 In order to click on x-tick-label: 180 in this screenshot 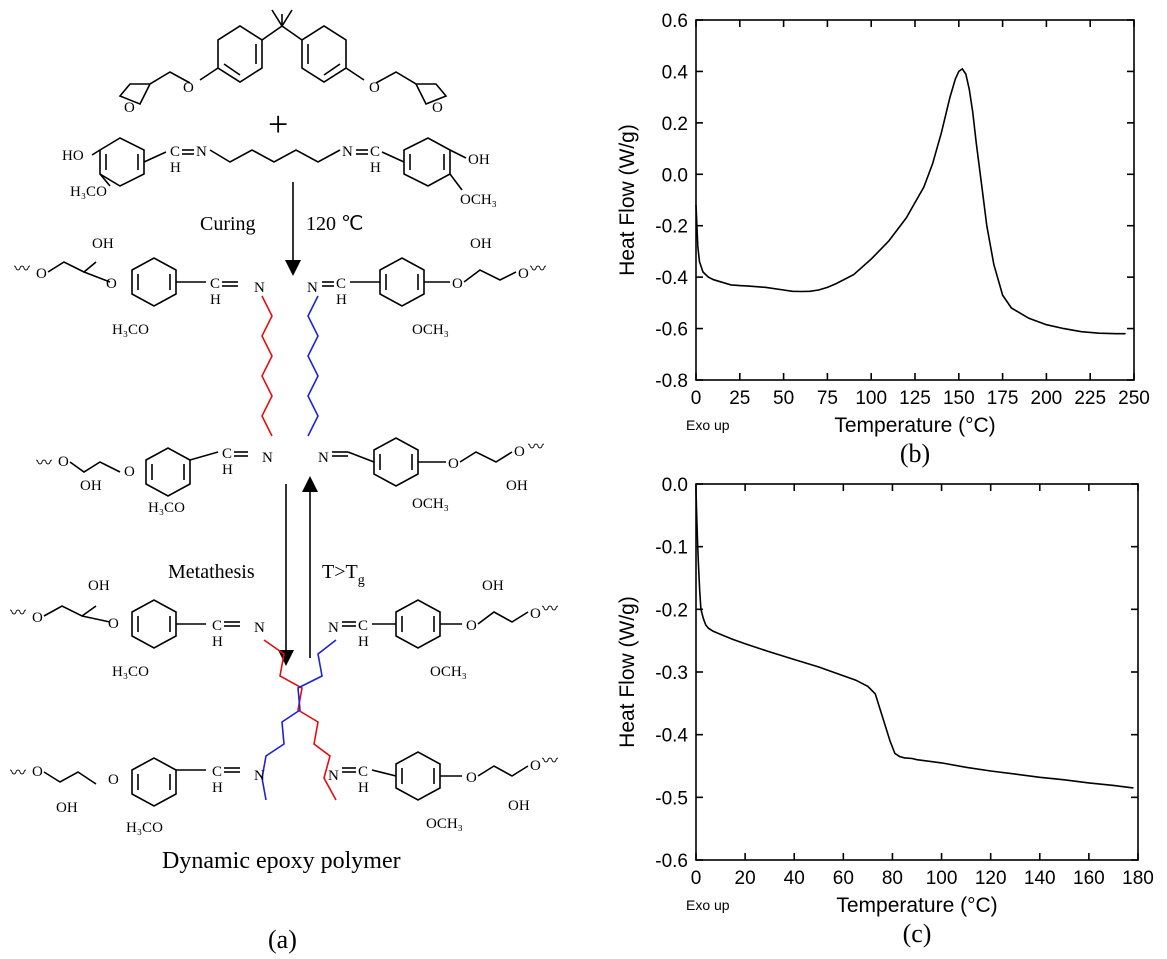, I will do `click(1138, 878)`.